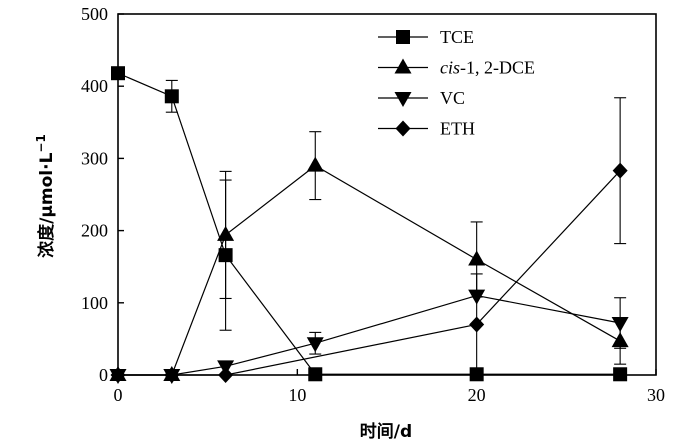 Image resolution: width=700 pixels, height=446 pixels. Describe the element at coordinates (403, 99) in the screenshot. I see `legend-marker-triangle-down` at that location.